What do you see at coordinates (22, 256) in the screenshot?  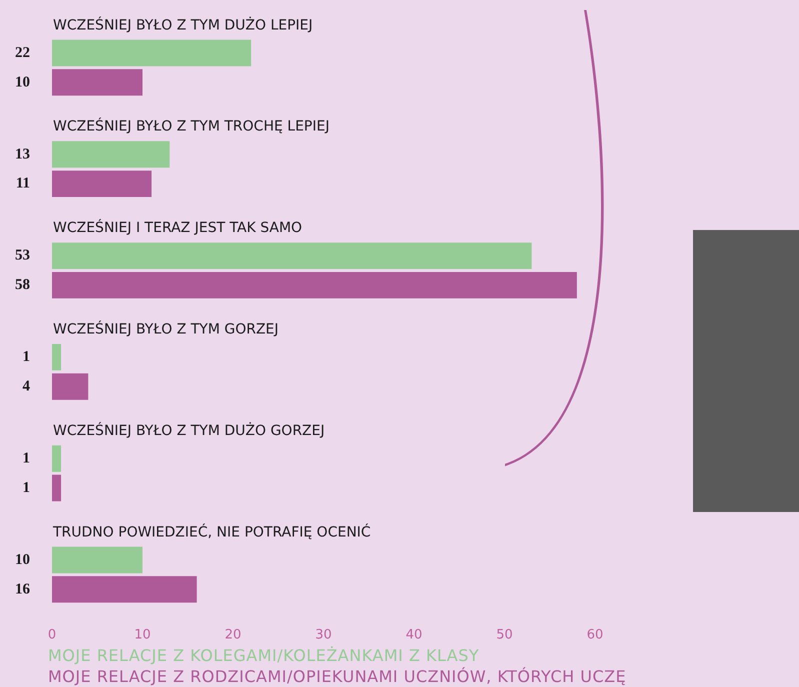 I see `data-label: 53` at bounding box center [22, 256].